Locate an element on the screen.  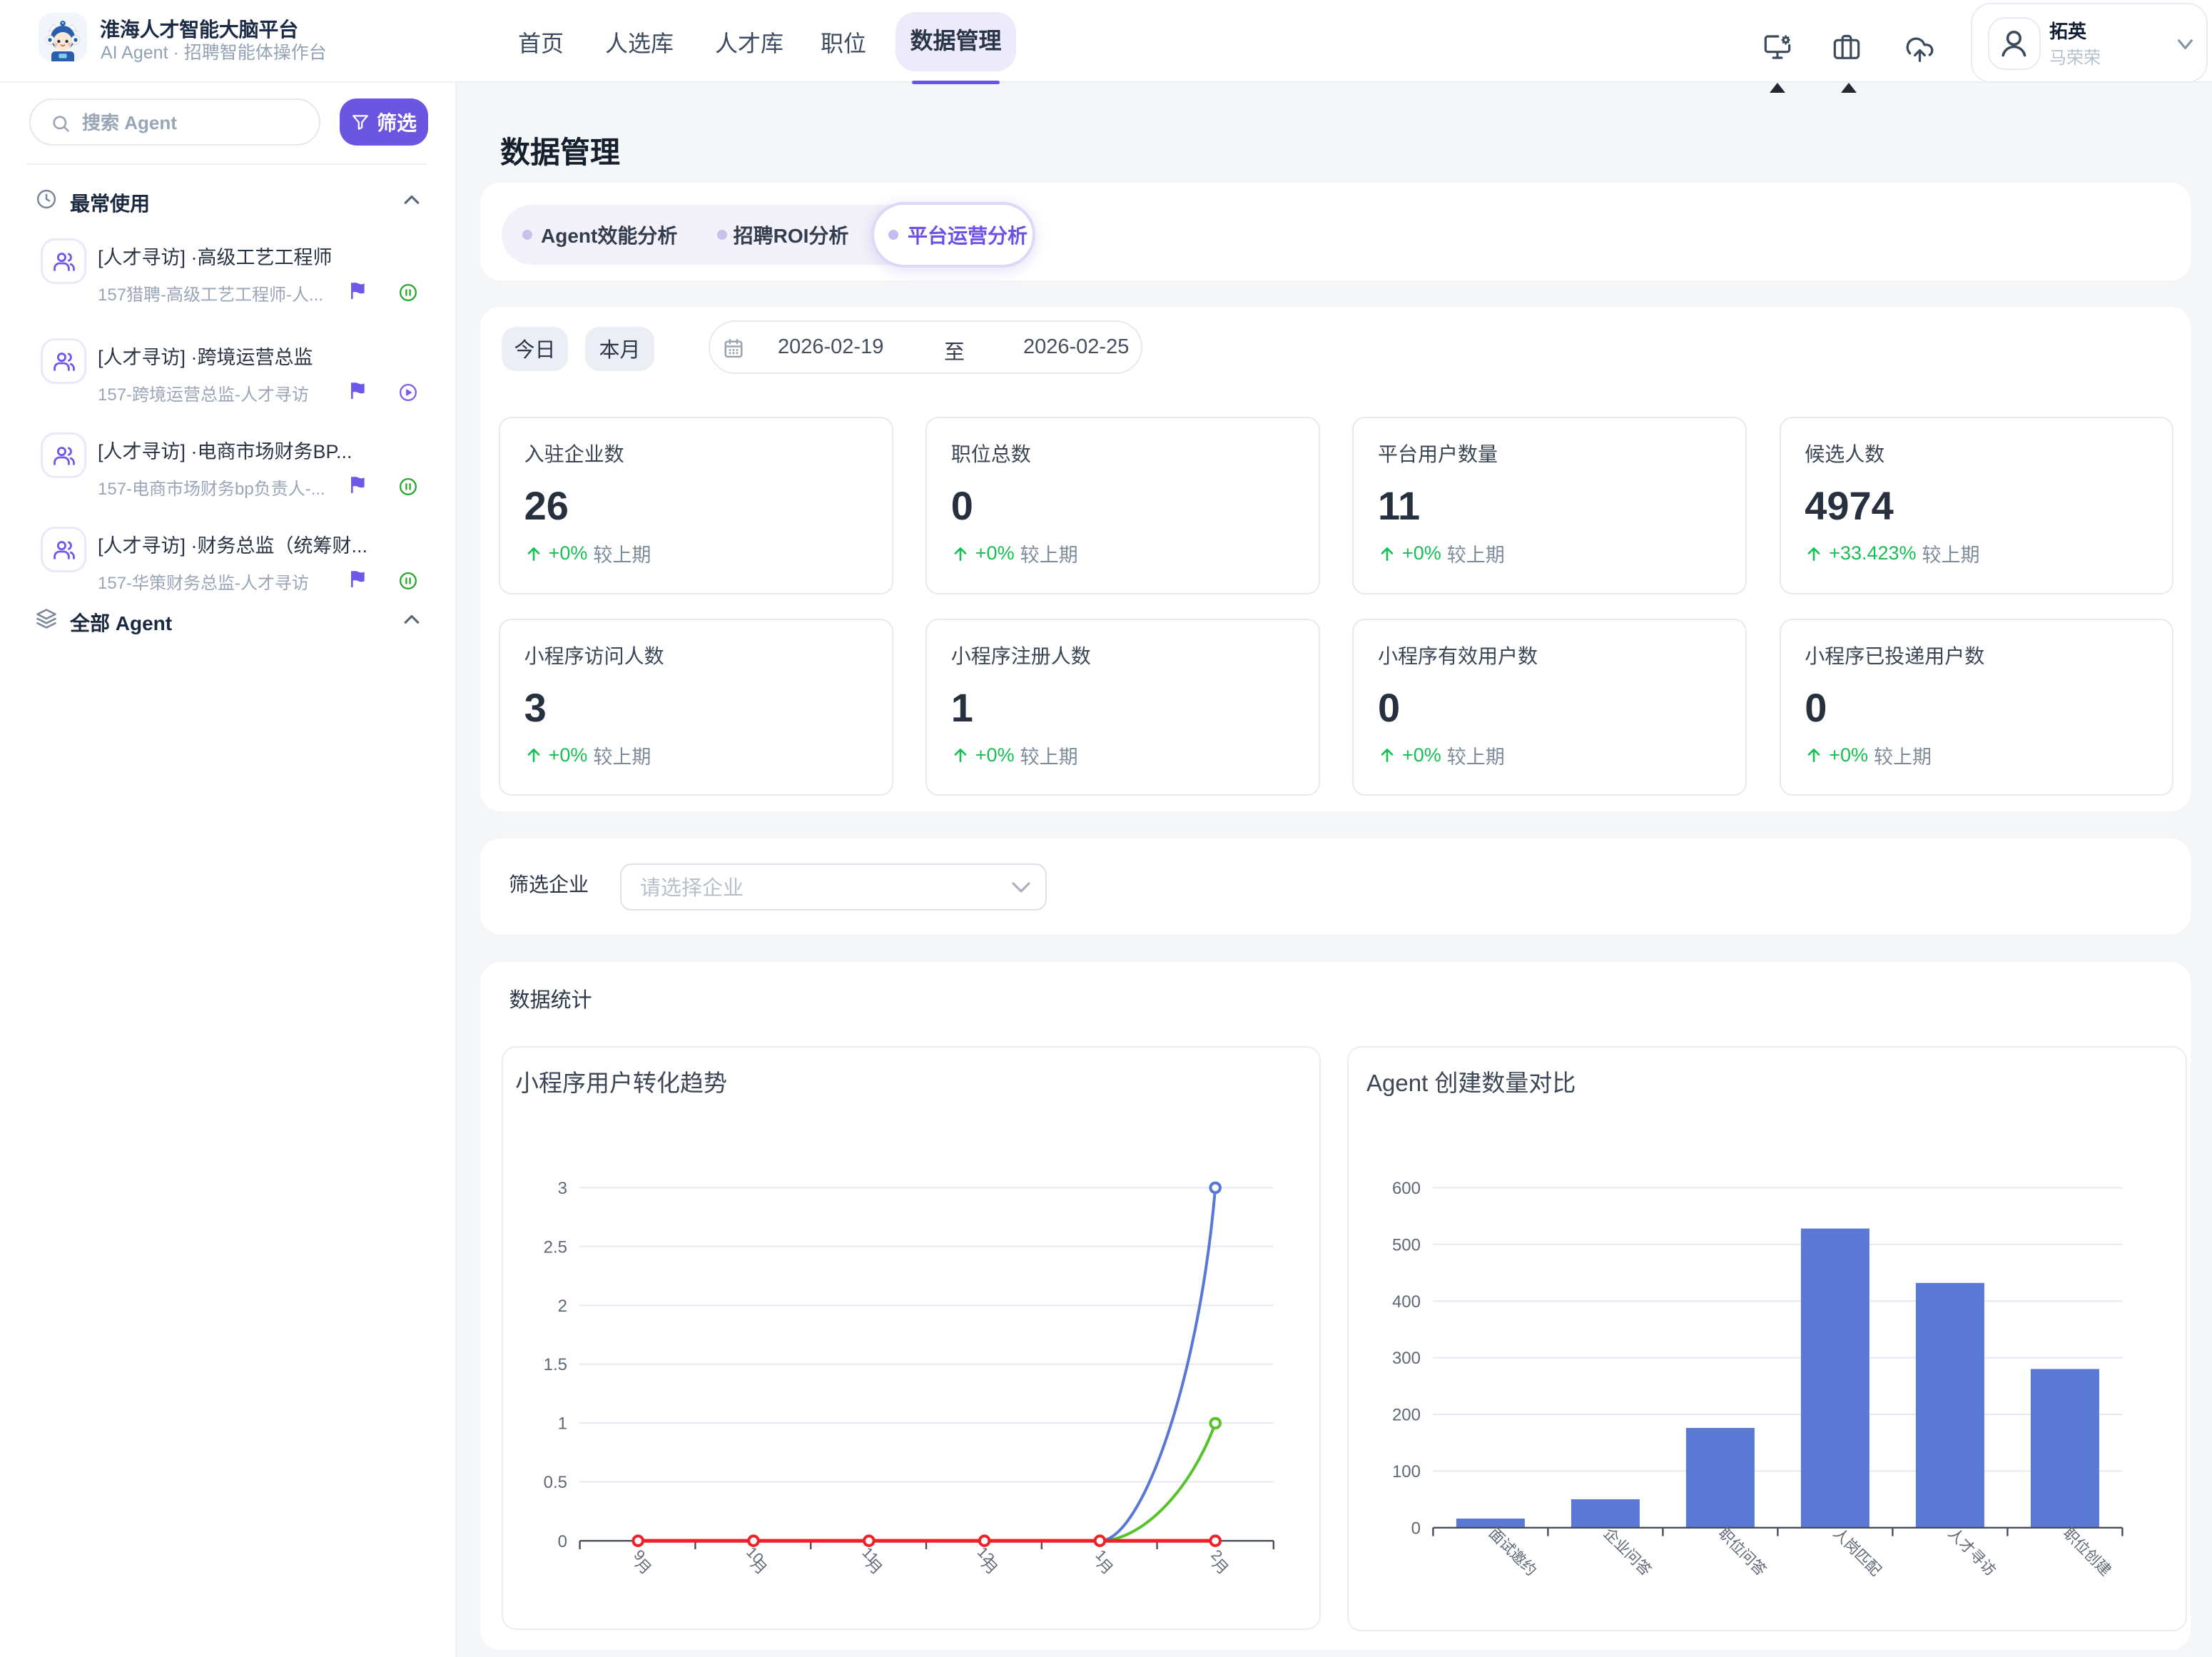
svg-text: 面试邀约 is located at coordinates (1513, 1552).